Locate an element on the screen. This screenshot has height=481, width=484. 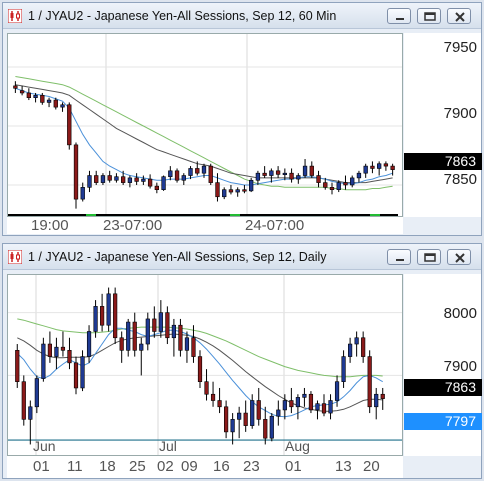
moving-average-long is located at coordinates (200, 348).